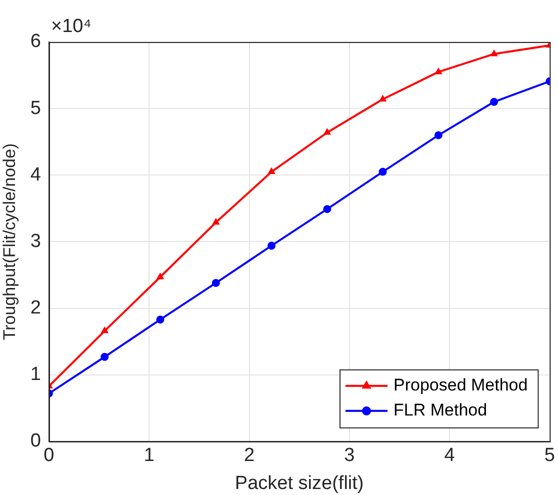 This screenshot has width=558, height=495. I want to click on x-tick-label: 5, so click(550, 455).